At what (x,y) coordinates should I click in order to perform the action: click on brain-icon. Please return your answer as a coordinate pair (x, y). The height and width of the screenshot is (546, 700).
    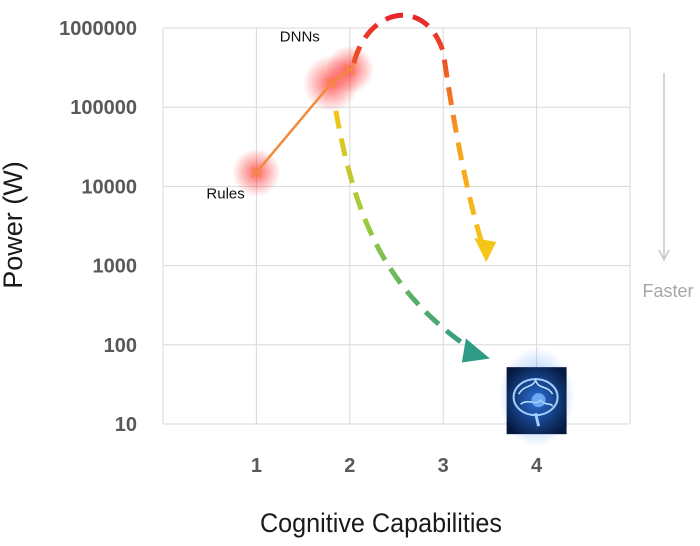
    Looking at the image, I should click on (536, 397).